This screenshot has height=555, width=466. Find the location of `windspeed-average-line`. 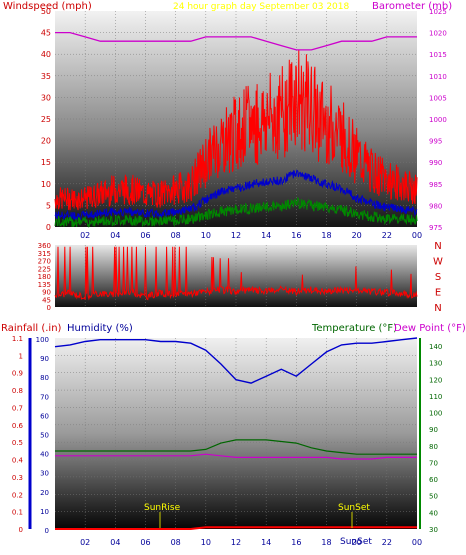

windspeed-average-line is located at coordinates (236, 195).